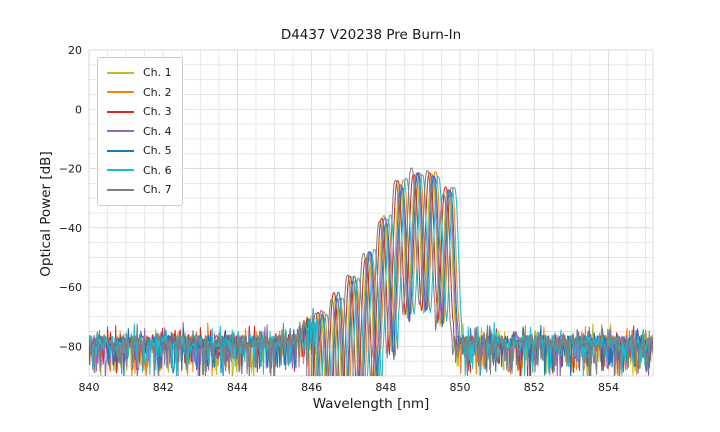 Image resolution: width=720 pixels, height=432 pixels. What do you see at coordinates (157, 170) in the screenshot?
I see `legend-item-label: Ch. 6` at bounding box center [157, 170].